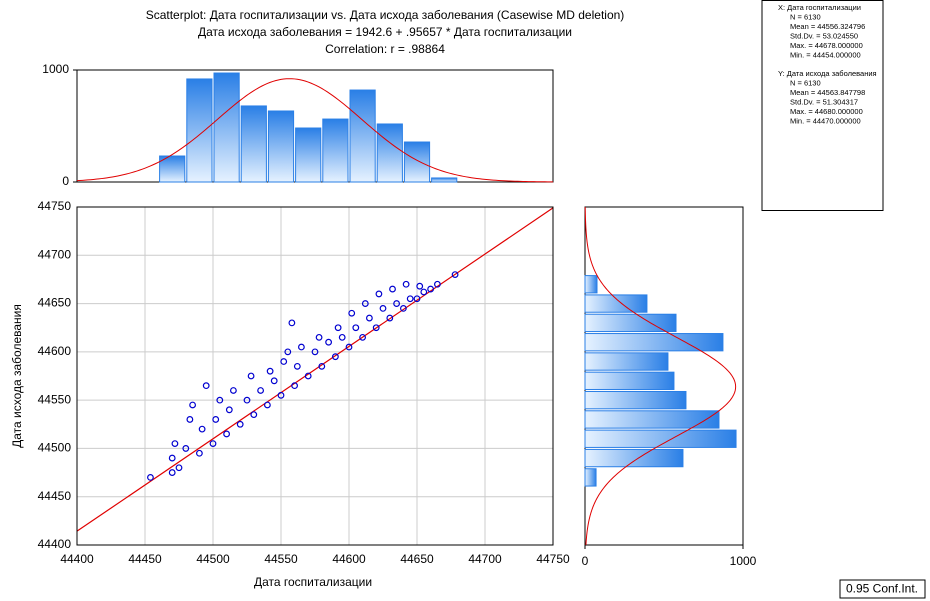  Describe the element at coordinates (55, 399) in the screenshot. I see `y-tick-label: 44550` at that location.